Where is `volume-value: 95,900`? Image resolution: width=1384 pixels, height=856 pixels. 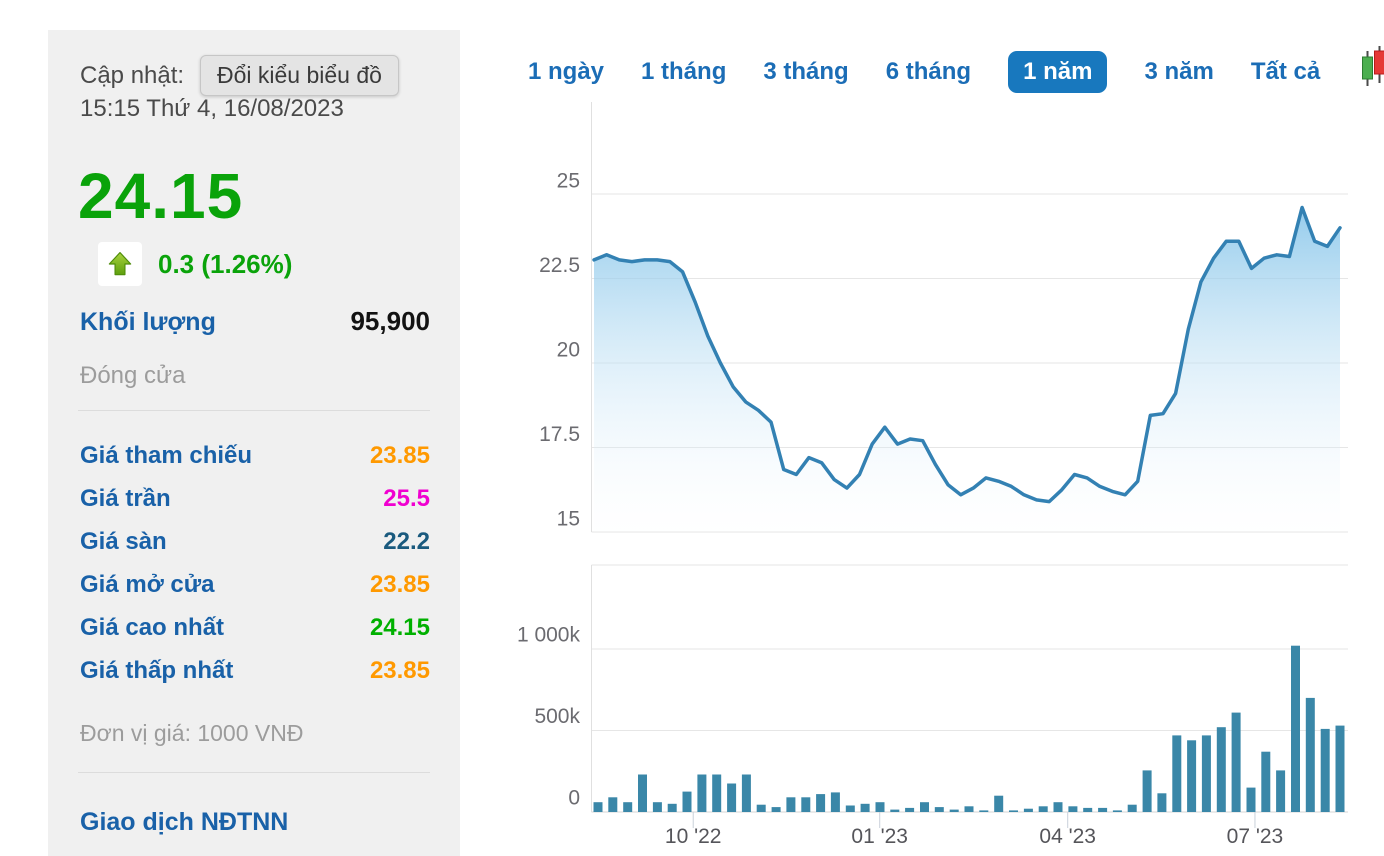
volume-value: 95,900 is located at coordinates (390, 321).